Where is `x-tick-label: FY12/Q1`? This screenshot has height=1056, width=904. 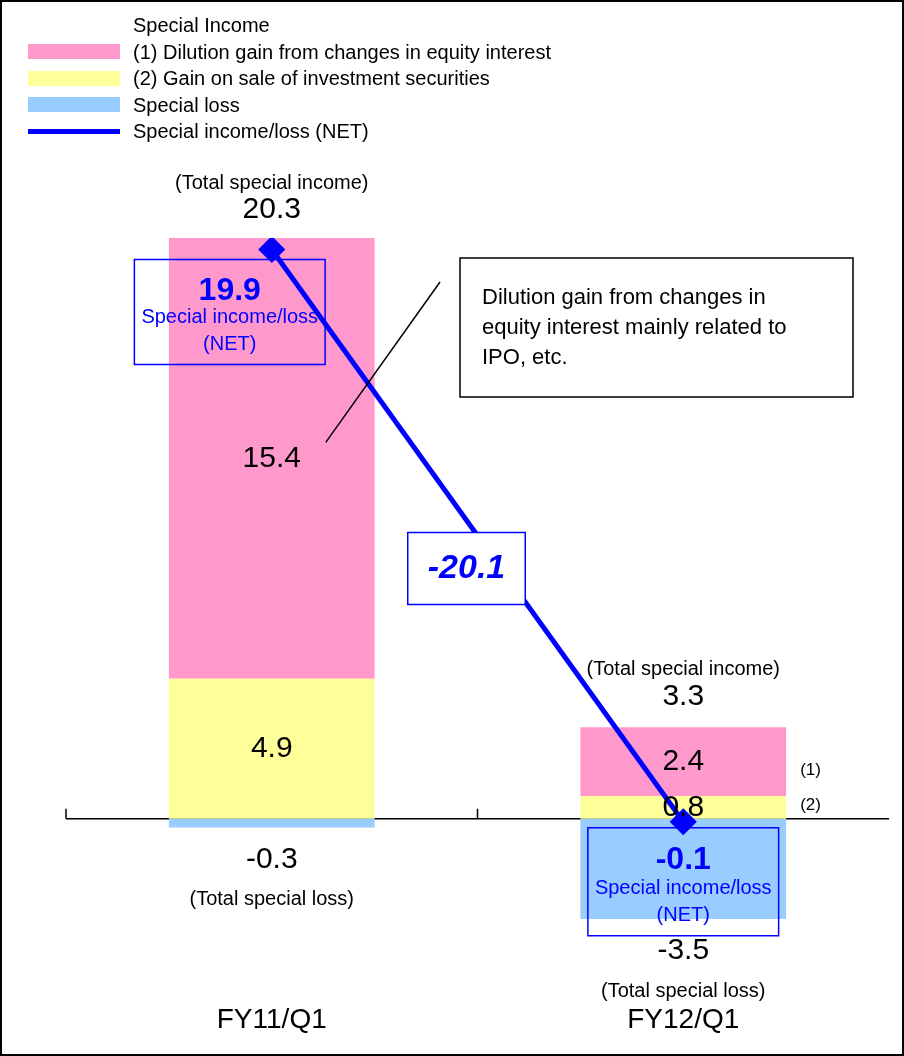
x-tick-label: FY12/Q1 is located at coordinates (683, 1018).